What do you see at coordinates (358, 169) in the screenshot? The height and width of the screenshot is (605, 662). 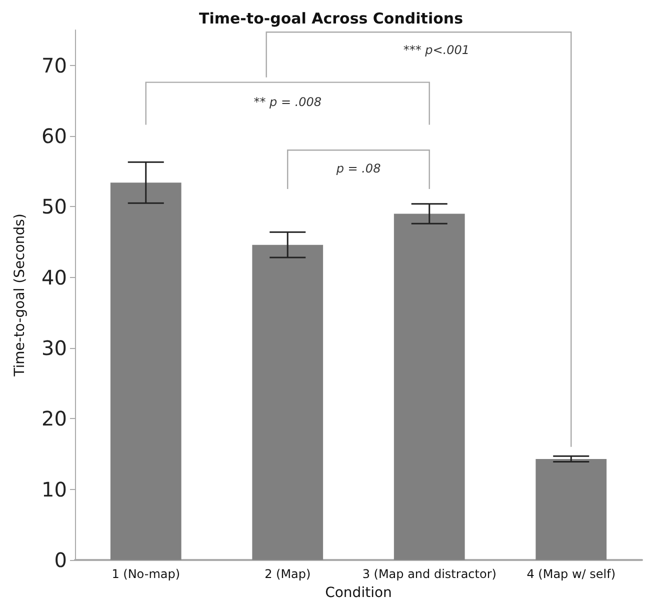 I see `annotation: p = .08` at bounding box center [358, 169].